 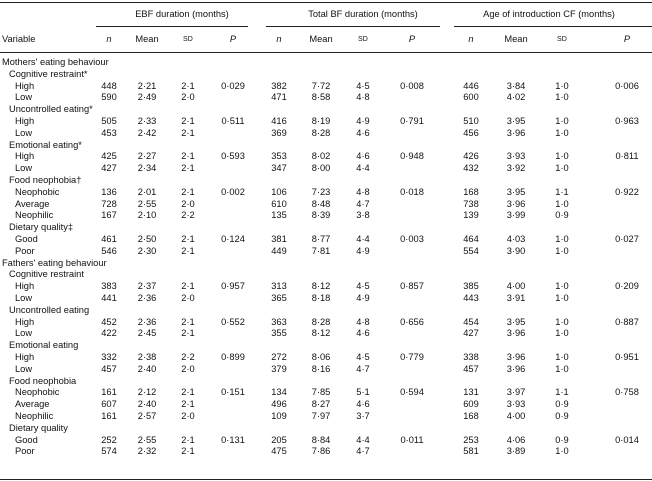 I want to click on cell-n: 461, so click(x=109, y=239).